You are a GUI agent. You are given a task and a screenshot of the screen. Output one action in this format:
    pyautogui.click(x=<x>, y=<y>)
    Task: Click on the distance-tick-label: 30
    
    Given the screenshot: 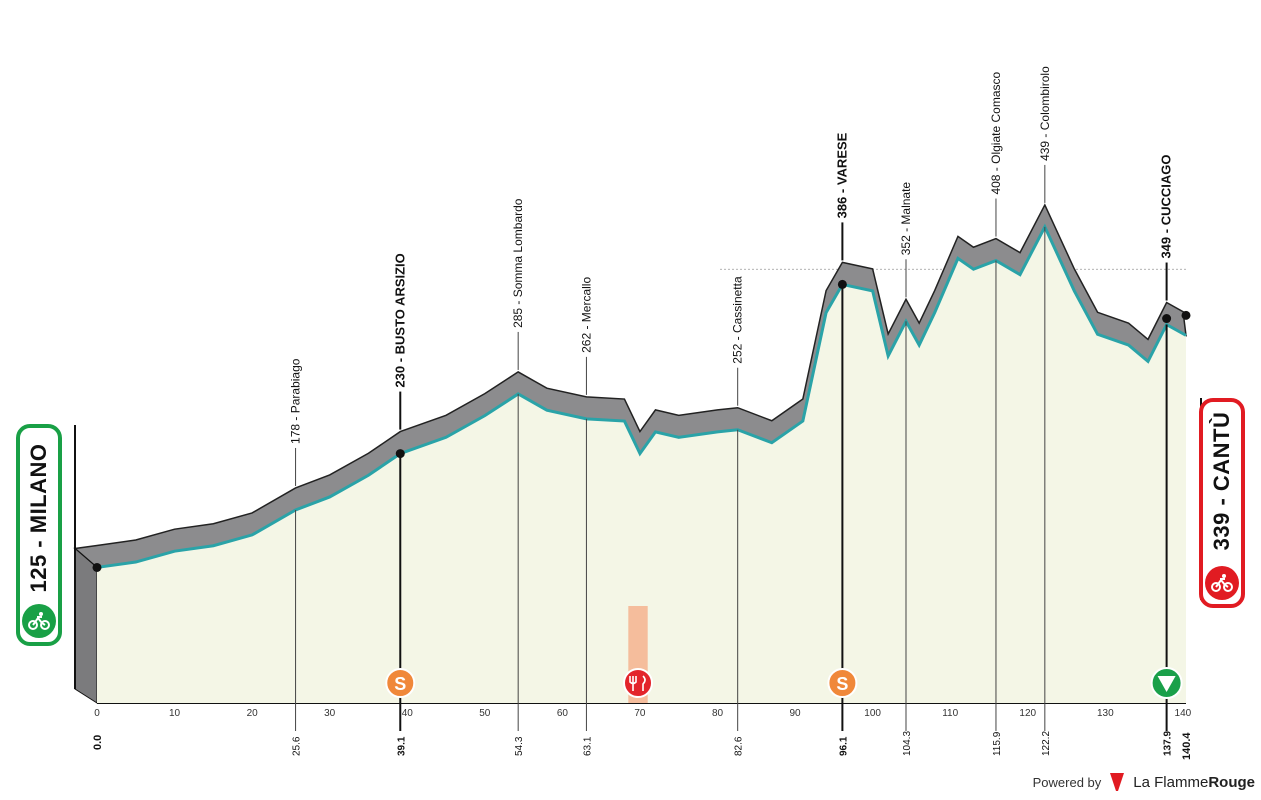 What is the action you would take?
    pyautogui.click(x=330, y=713)
    